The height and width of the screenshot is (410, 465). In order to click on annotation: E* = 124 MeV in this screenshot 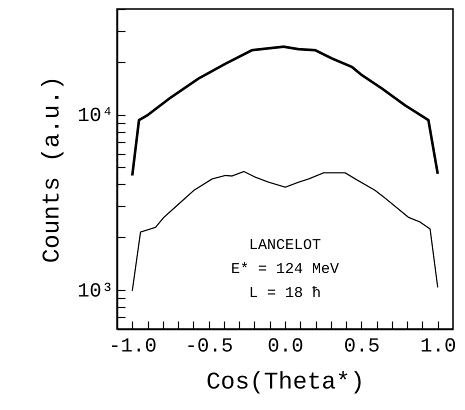, I will do `click(285, 269)`.